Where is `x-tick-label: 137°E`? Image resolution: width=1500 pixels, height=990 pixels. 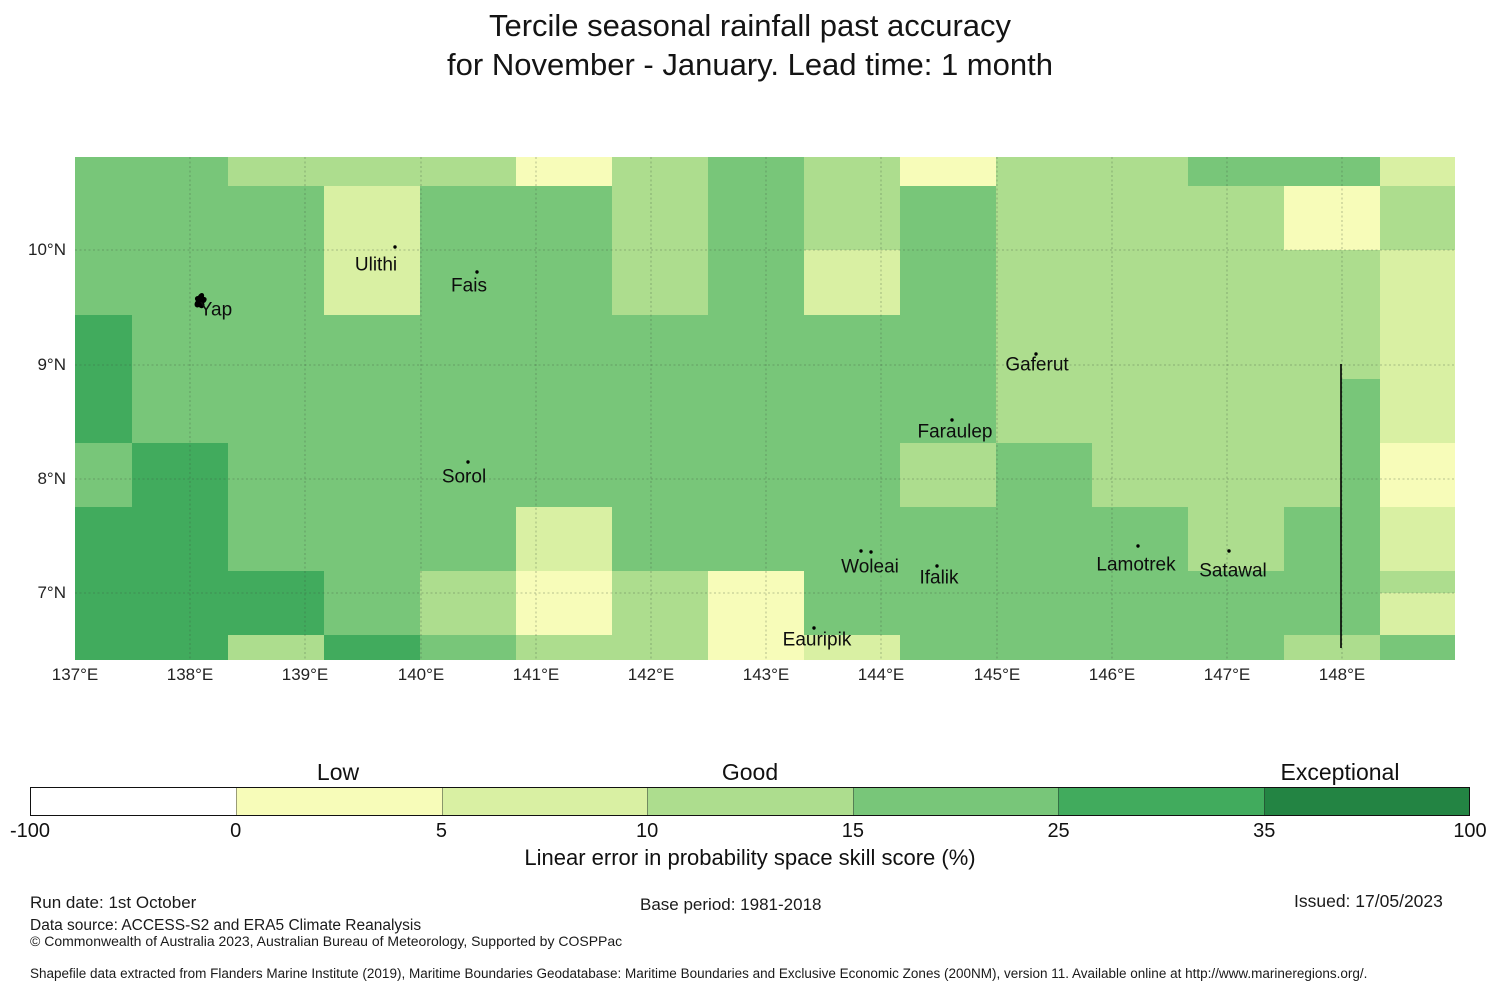
x-tick-label: 137°E is located at coordinates (75, 674).